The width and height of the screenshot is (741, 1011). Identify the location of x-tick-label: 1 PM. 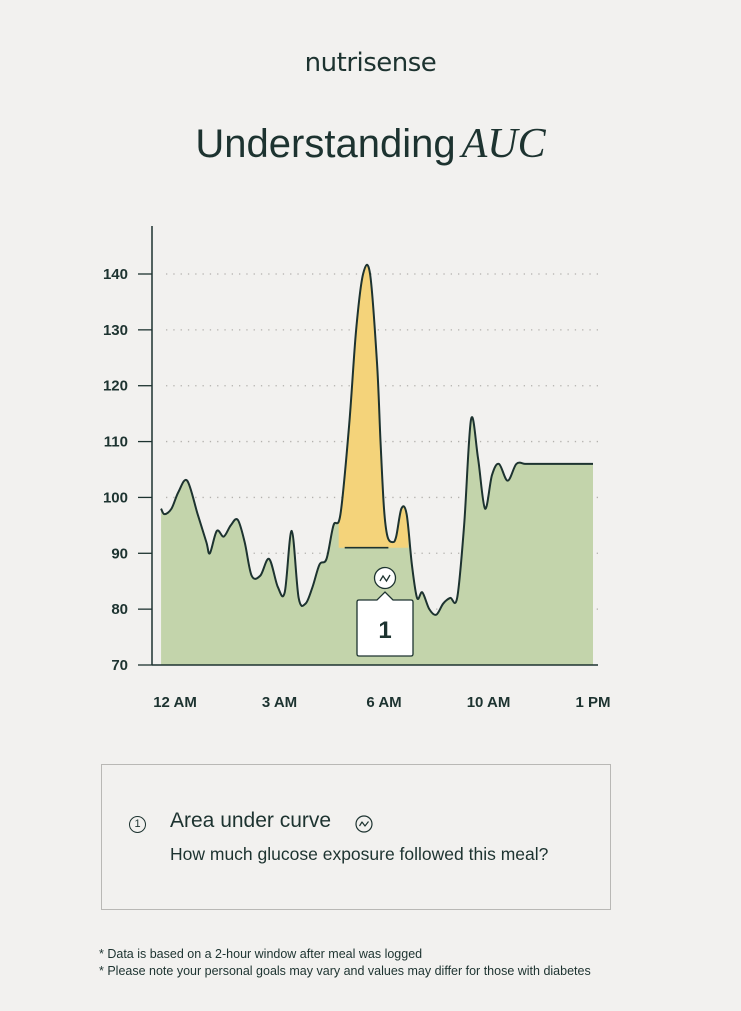
(592, 702).